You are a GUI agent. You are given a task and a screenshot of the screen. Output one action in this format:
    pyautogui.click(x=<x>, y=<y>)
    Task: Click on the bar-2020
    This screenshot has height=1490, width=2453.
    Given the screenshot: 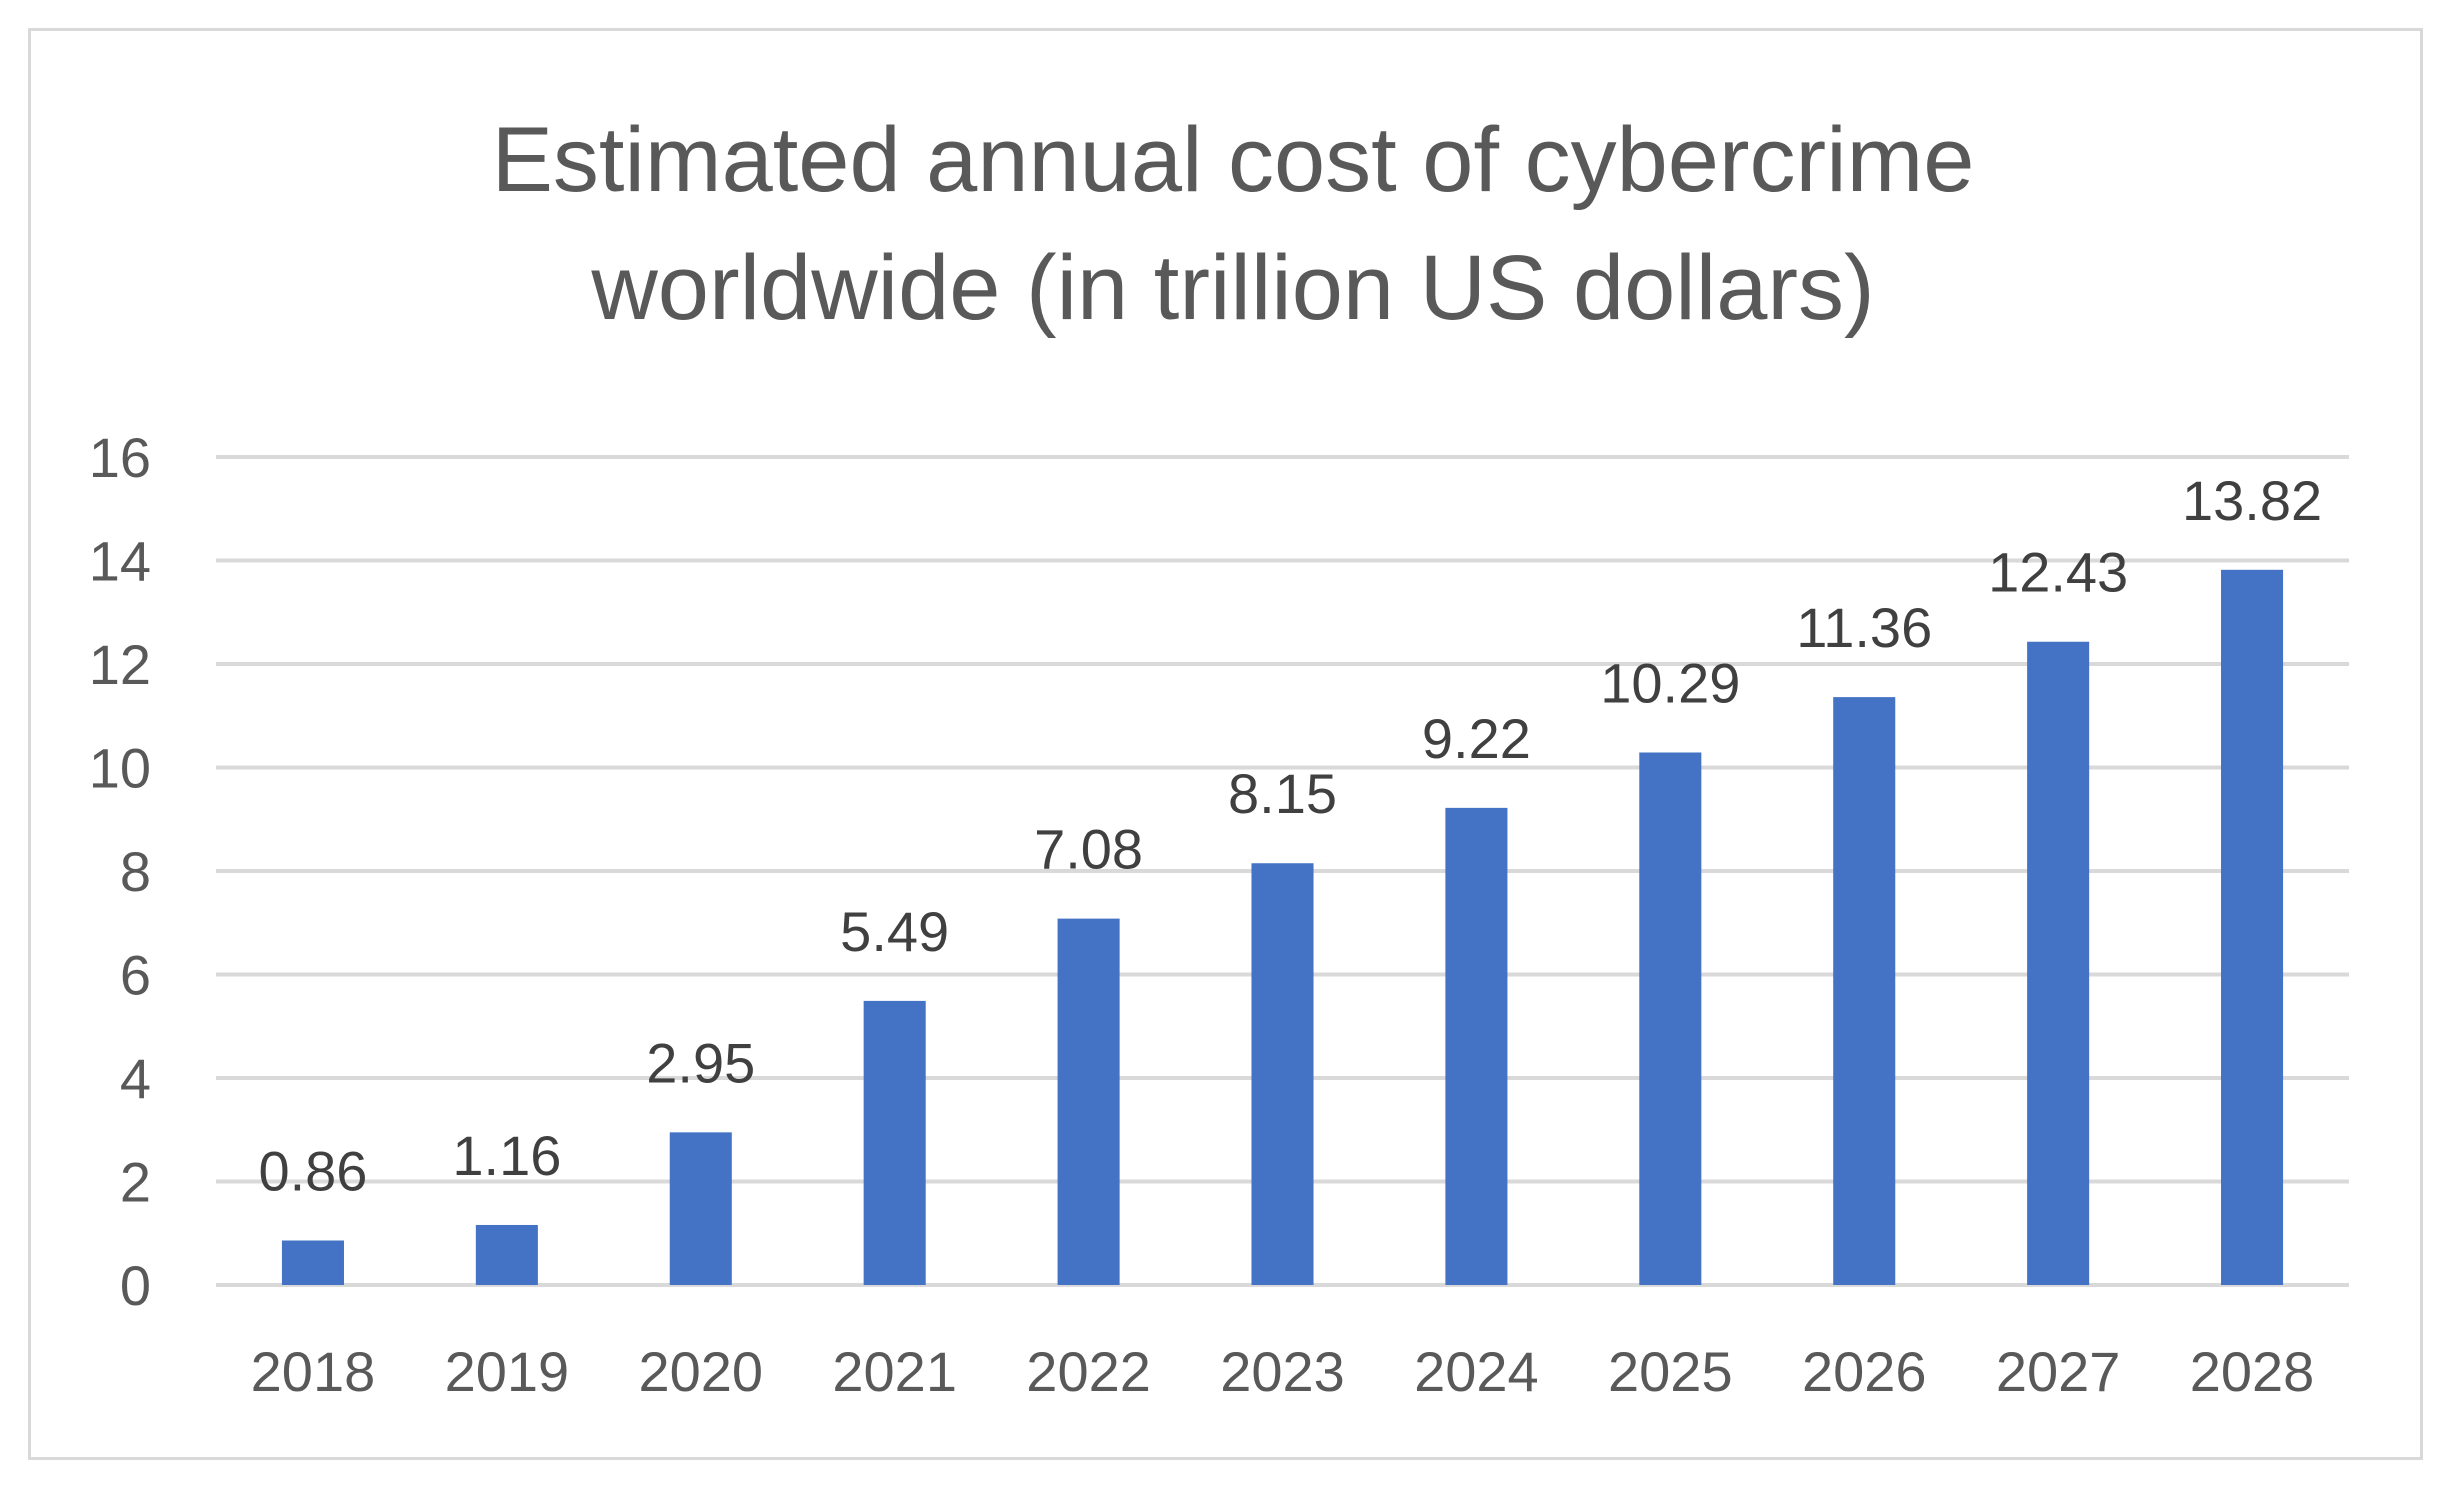 What is the action you would take?
    pyautogui.click(x=700, y=1208)
    